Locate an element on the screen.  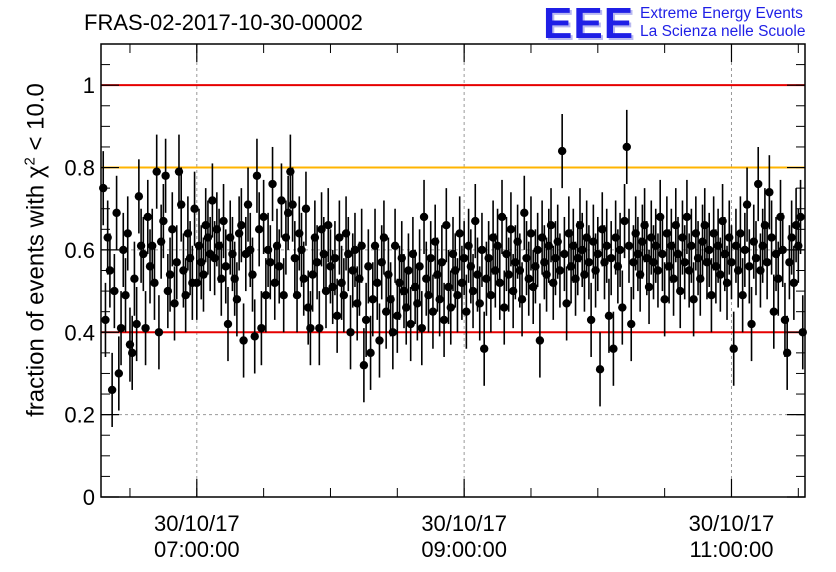
y-tick-label: 0.8 is located at coordinates (79, 168).